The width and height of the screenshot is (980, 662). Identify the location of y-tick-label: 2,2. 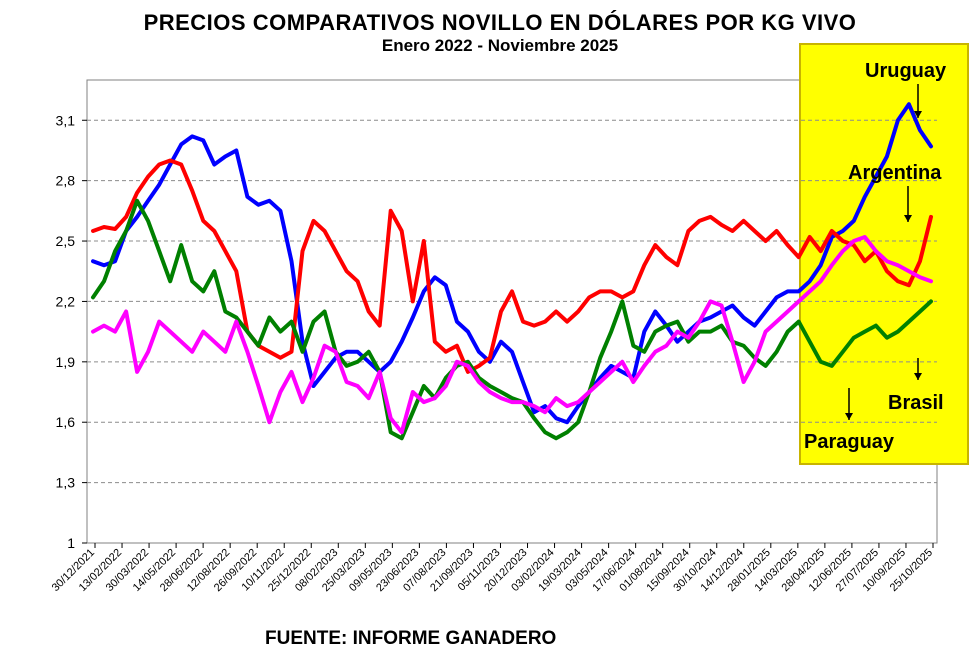
(66, 301).